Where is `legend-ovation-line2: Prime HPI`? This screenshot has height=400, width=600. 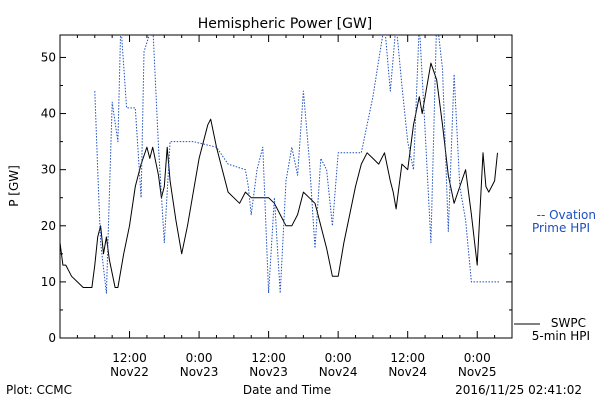
legend-ovation-line2: Prime HPI is located at coordinates (561, 228).